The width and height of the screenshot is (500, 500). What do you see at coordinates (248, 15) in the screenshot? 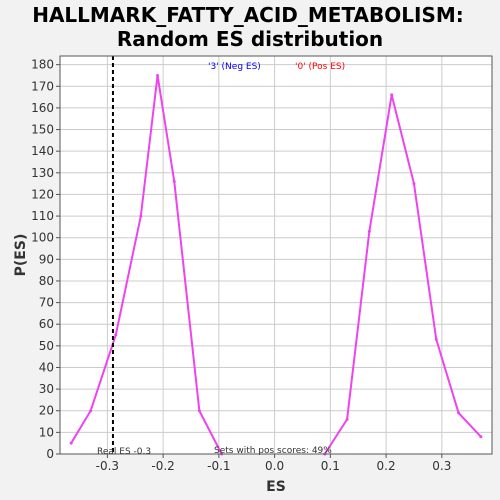
I see `chart-title-line1: HALLMARK_FATTY_ACID_METABOLISM:` at bounding box center [248, 15].